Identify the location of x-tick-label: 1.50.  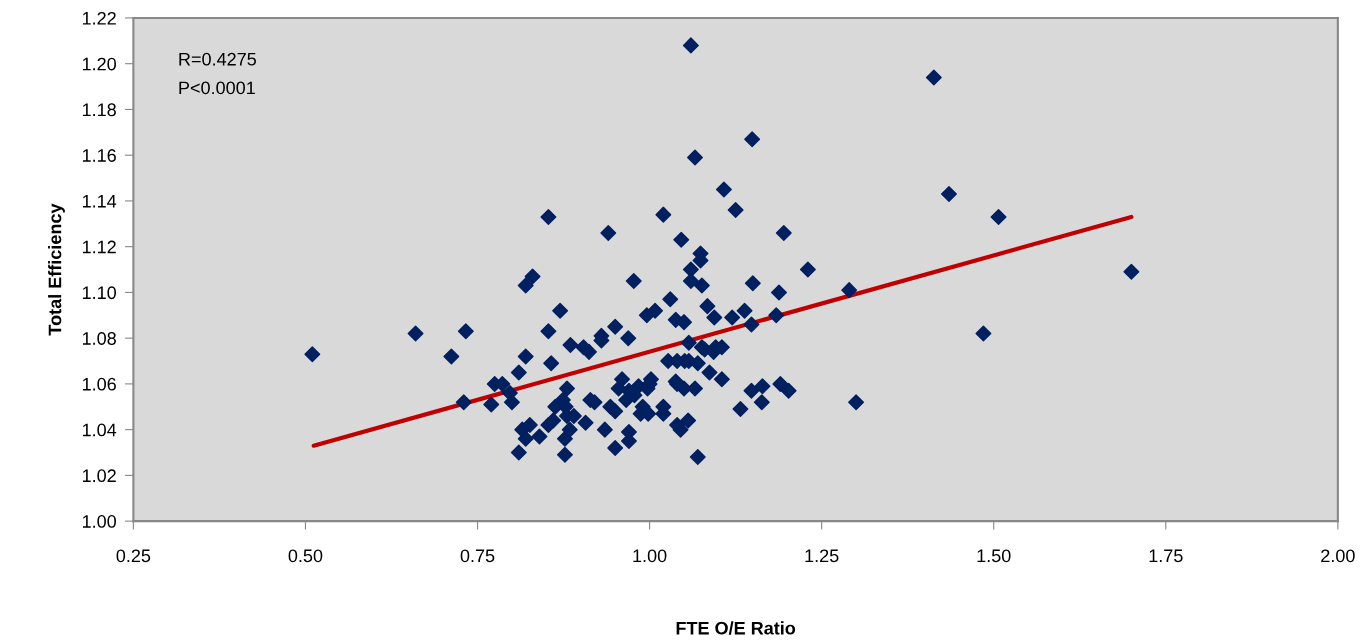
(994, 556).